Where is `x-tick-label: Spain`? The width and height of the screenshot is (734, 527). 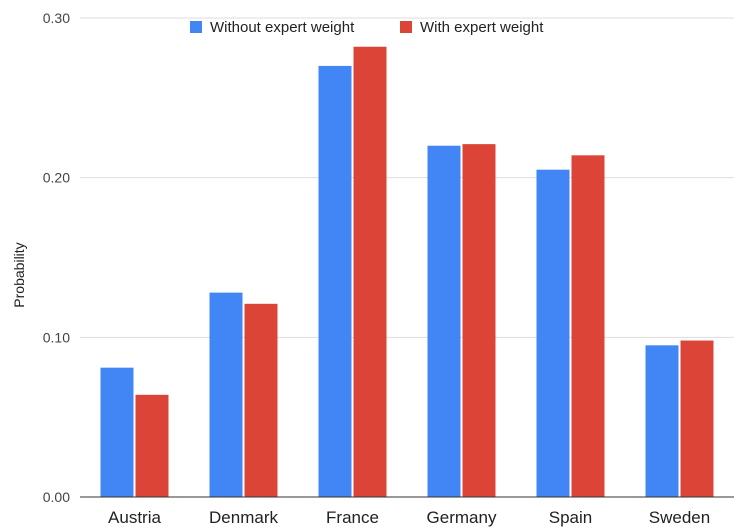
x-tick-label: Spain is located at coordinates (570, 517).